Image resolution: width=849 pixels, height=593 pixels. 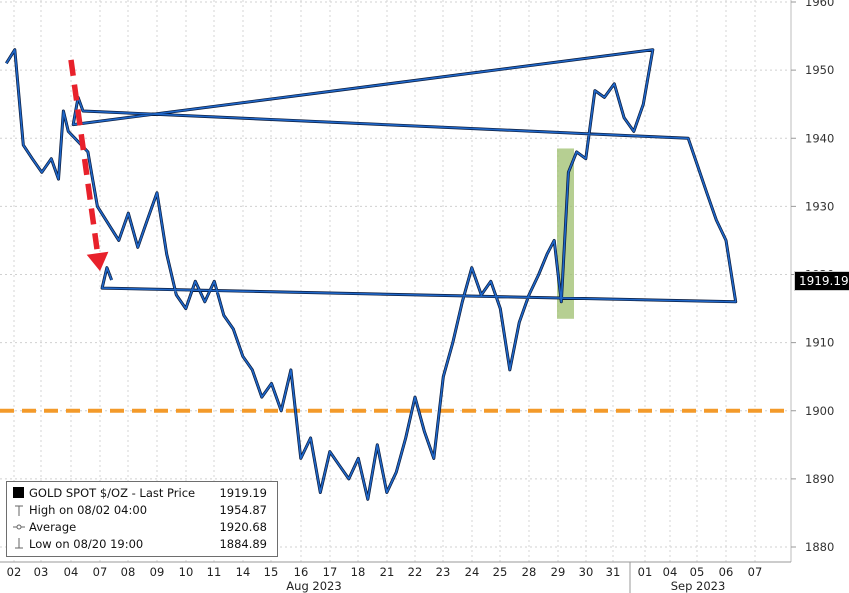 I want to click on legend-series-row: GOLD SPOT $/OZ - Last Price 1919.19, so click(x=142, y=493).